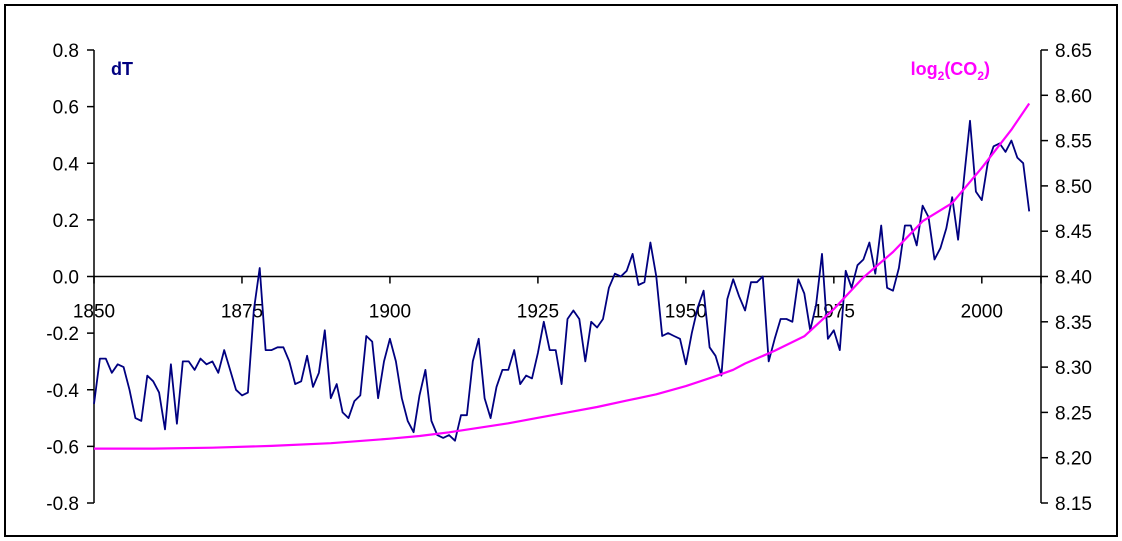 This screenshot has width=1122, height=541. Describe the element at coordinates (66, 221) in the screenshot. I see `left-tick-label: 0.2` at that location.